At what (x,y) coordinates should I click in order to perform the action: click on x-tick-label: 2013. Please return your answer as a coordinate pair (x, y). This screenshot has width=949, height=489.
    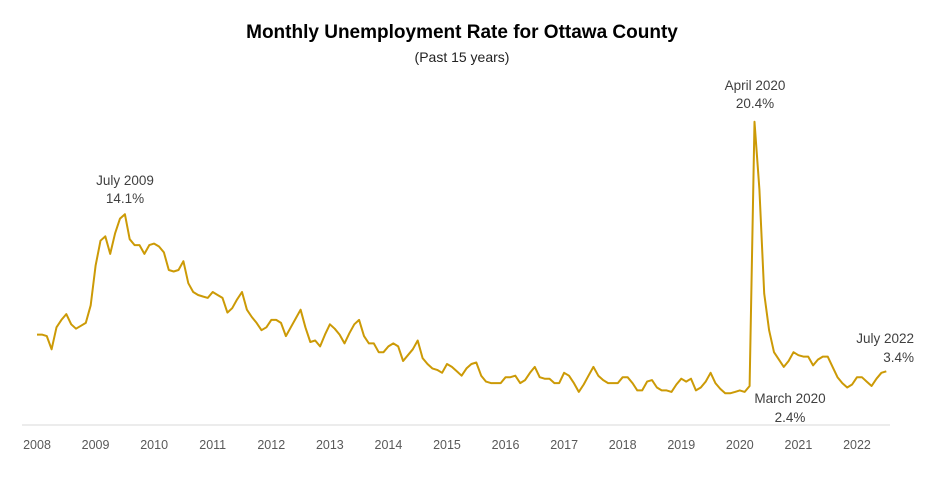
    Looking at the image, I should click on (330, 445).